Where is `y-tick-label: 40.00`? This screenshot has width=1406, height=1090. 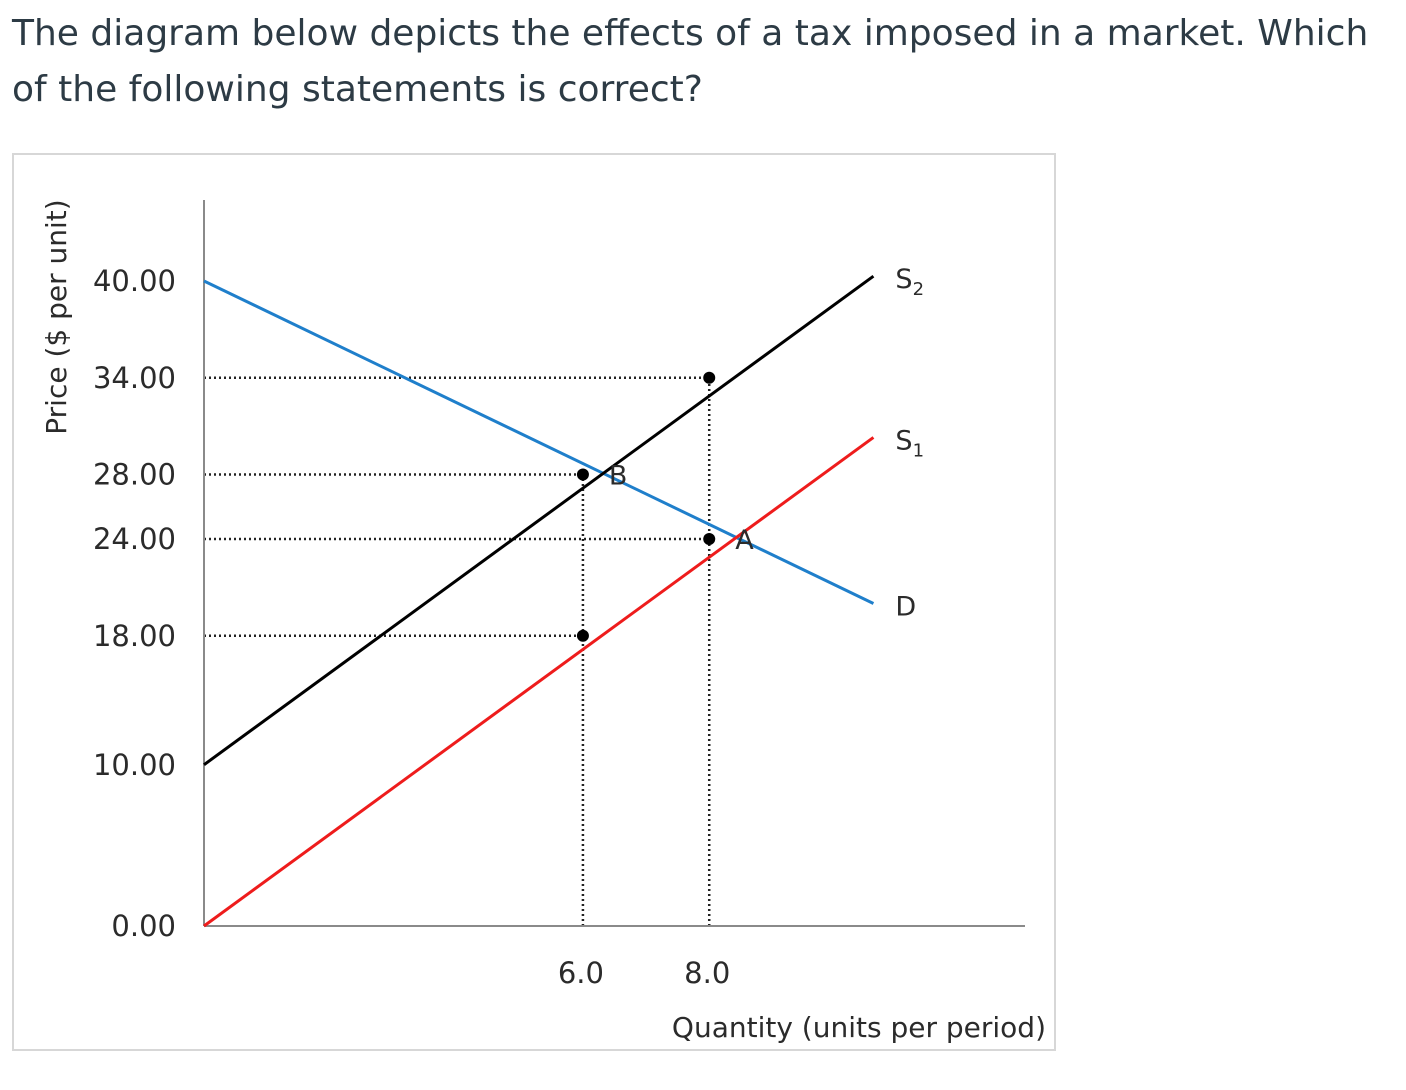 y-tick-label: 40.00 is located at coordinates (134, 281).